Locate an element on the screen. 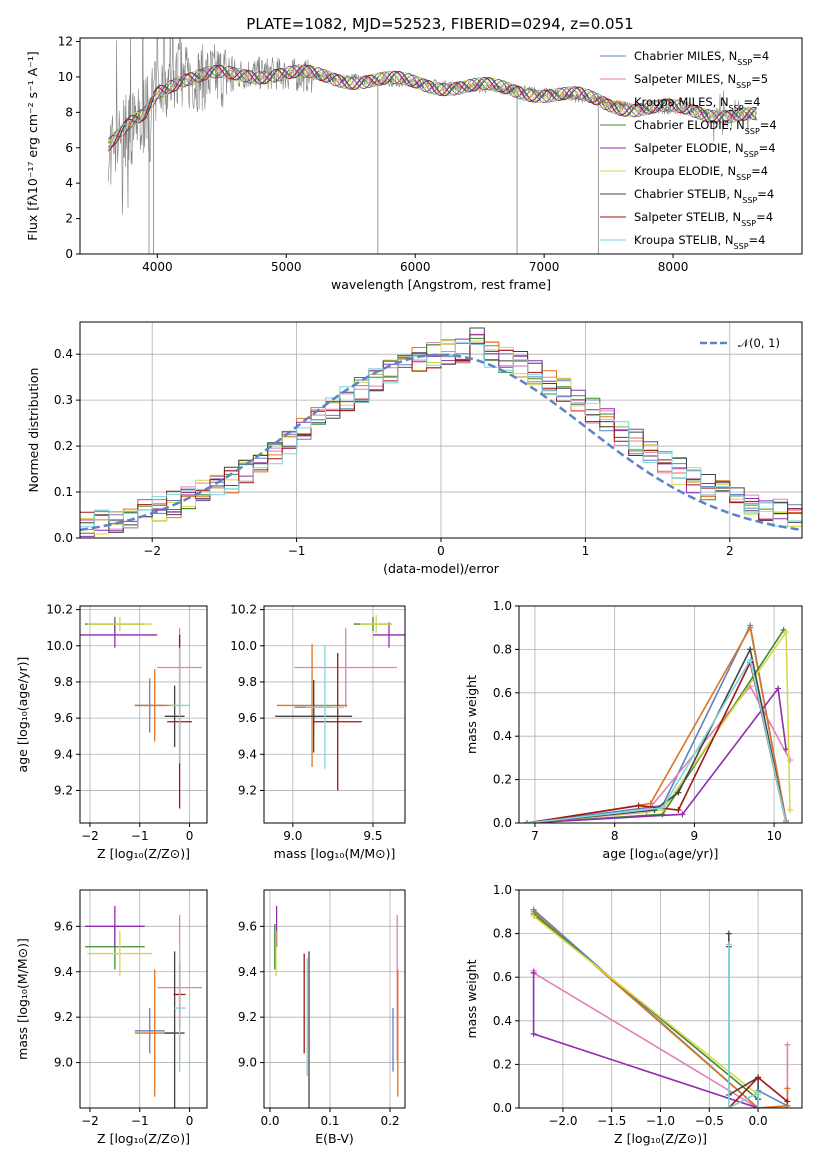 This screenshot has width=819, height=1170. x-tick-label: 8 is located at coordinates (615, 836).